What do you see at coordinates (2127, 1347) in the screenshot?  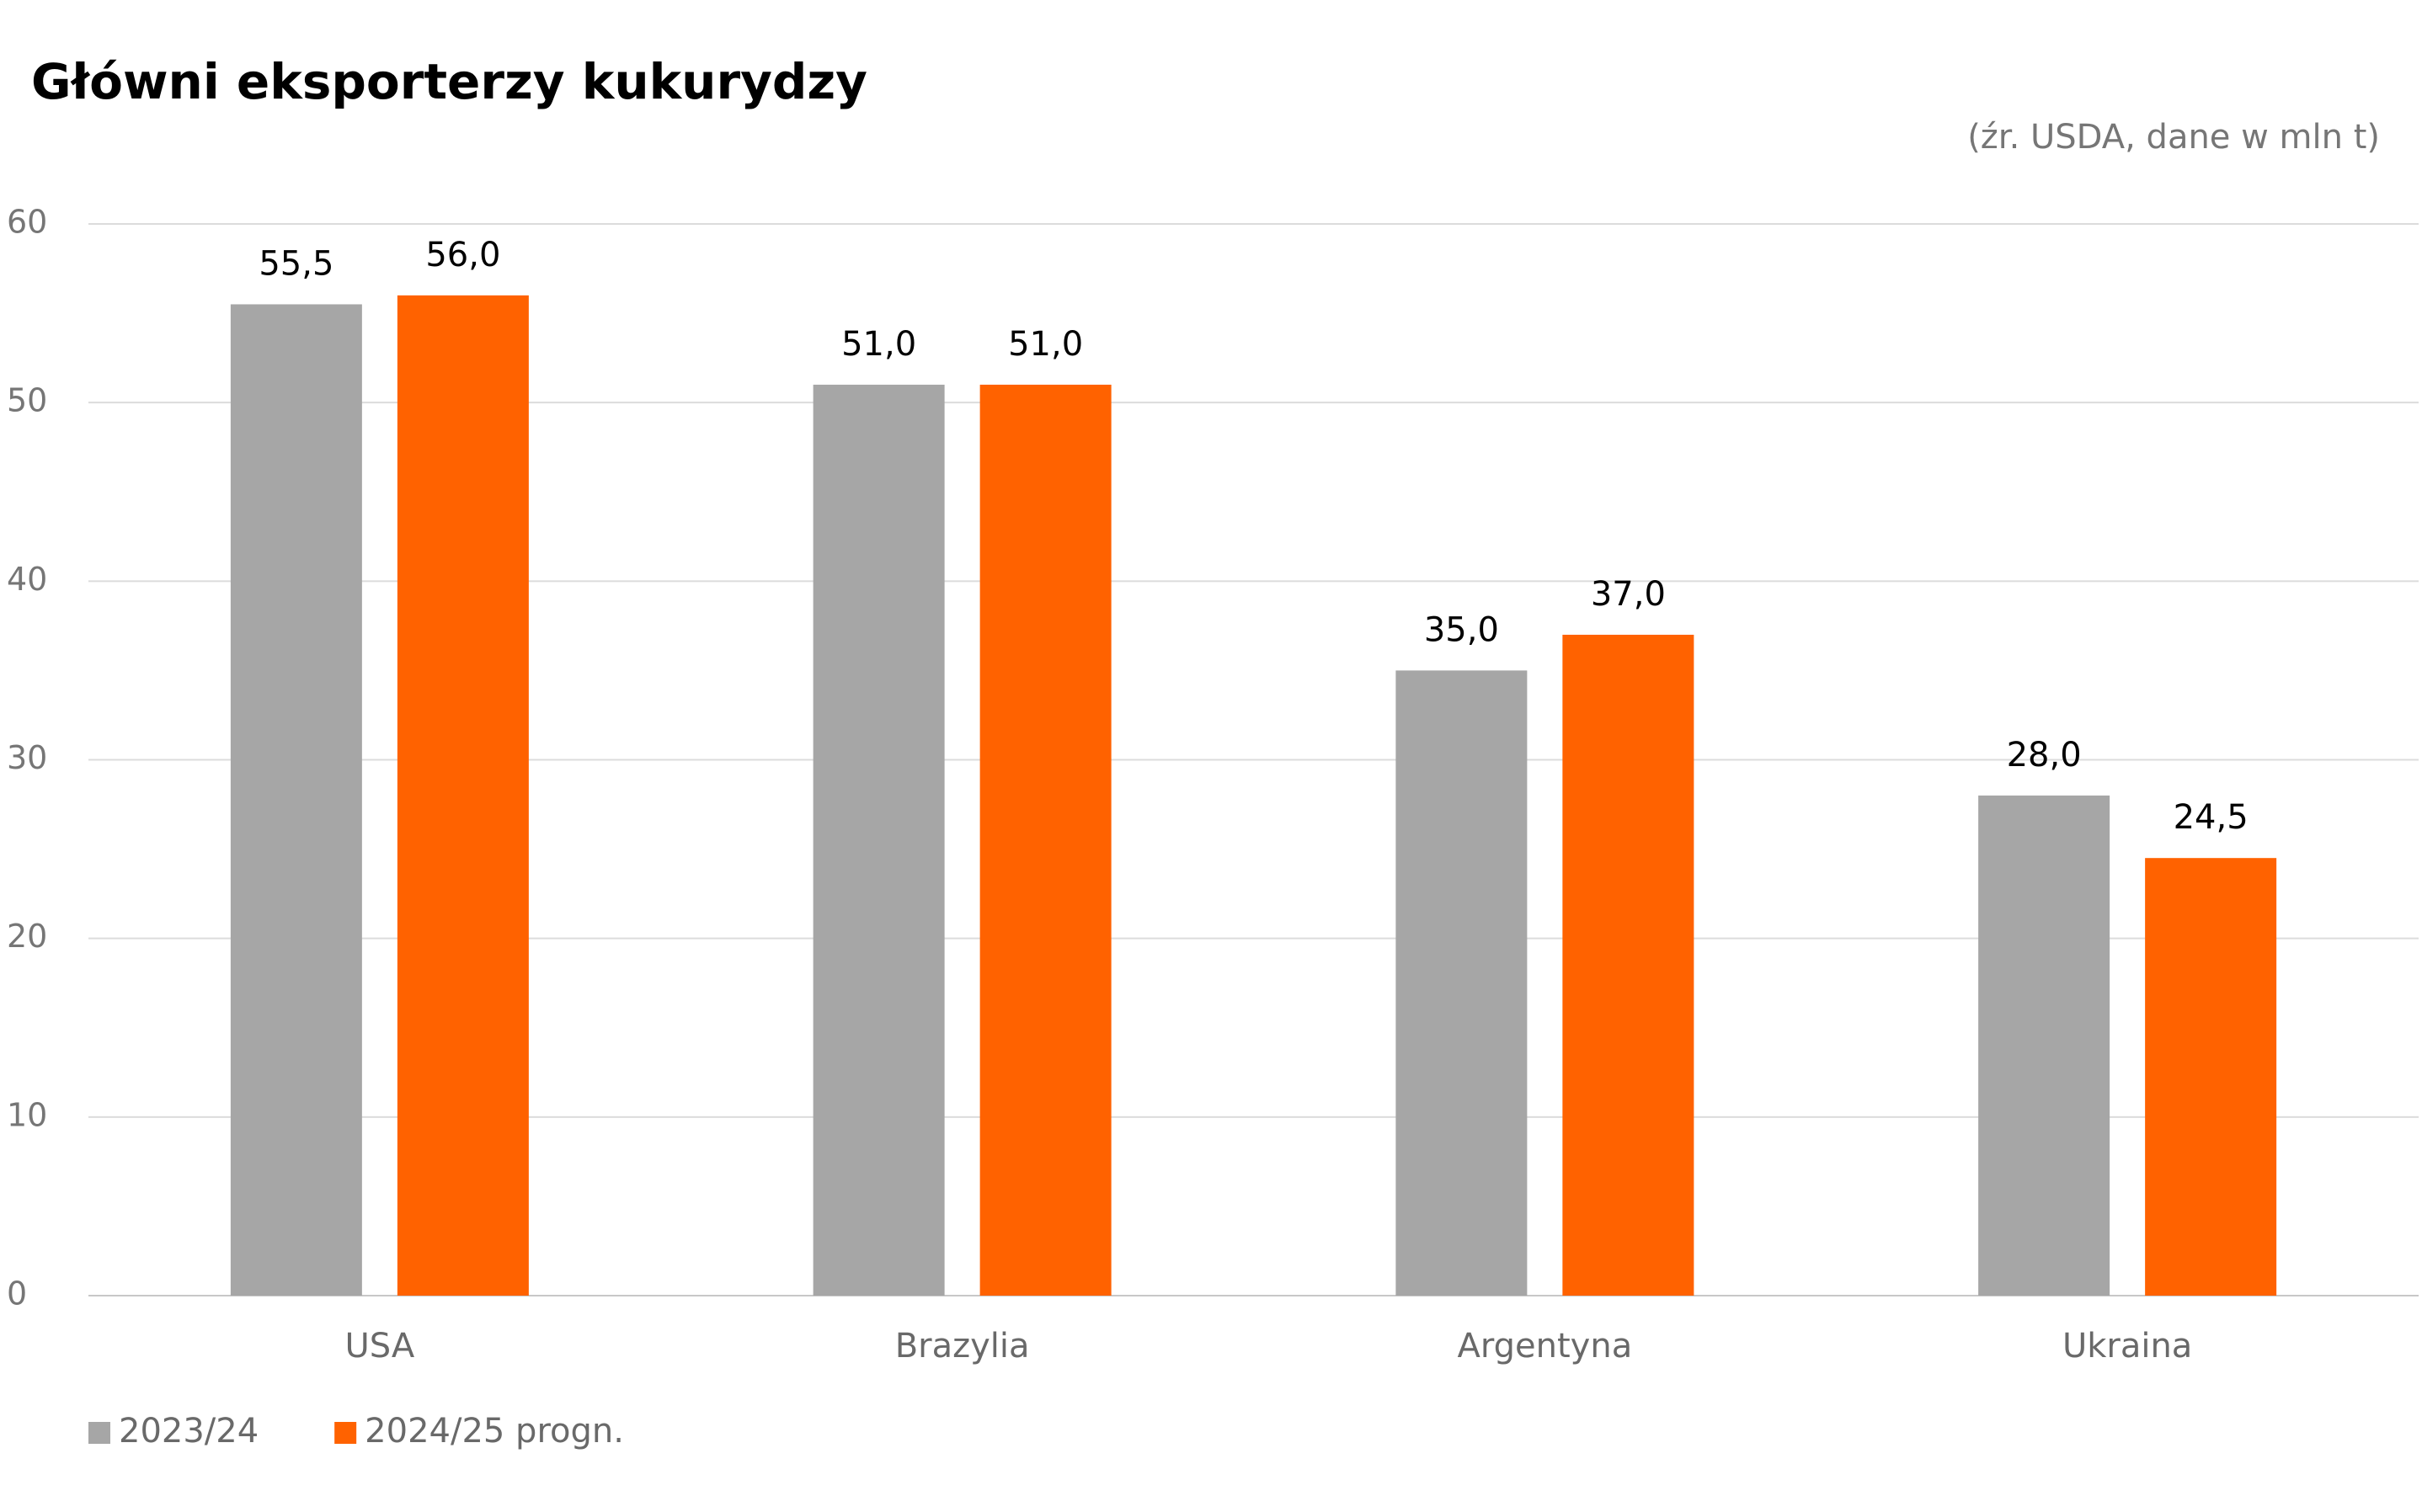 I see `x-tick-label: Ukraina` at bounding box center [2127, 1347].